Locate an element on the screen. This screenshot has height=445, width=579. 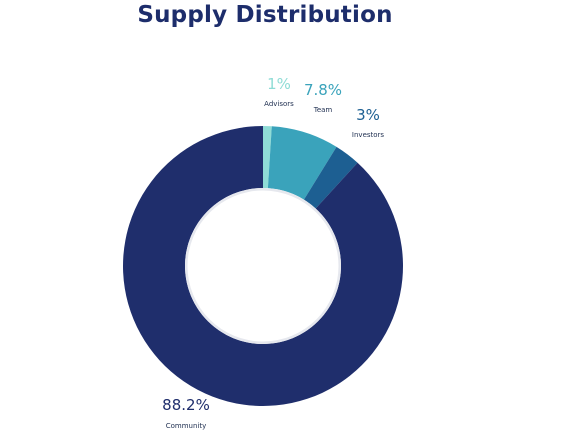
value-label-community: 88.2% is located at coordinates (186, 405).